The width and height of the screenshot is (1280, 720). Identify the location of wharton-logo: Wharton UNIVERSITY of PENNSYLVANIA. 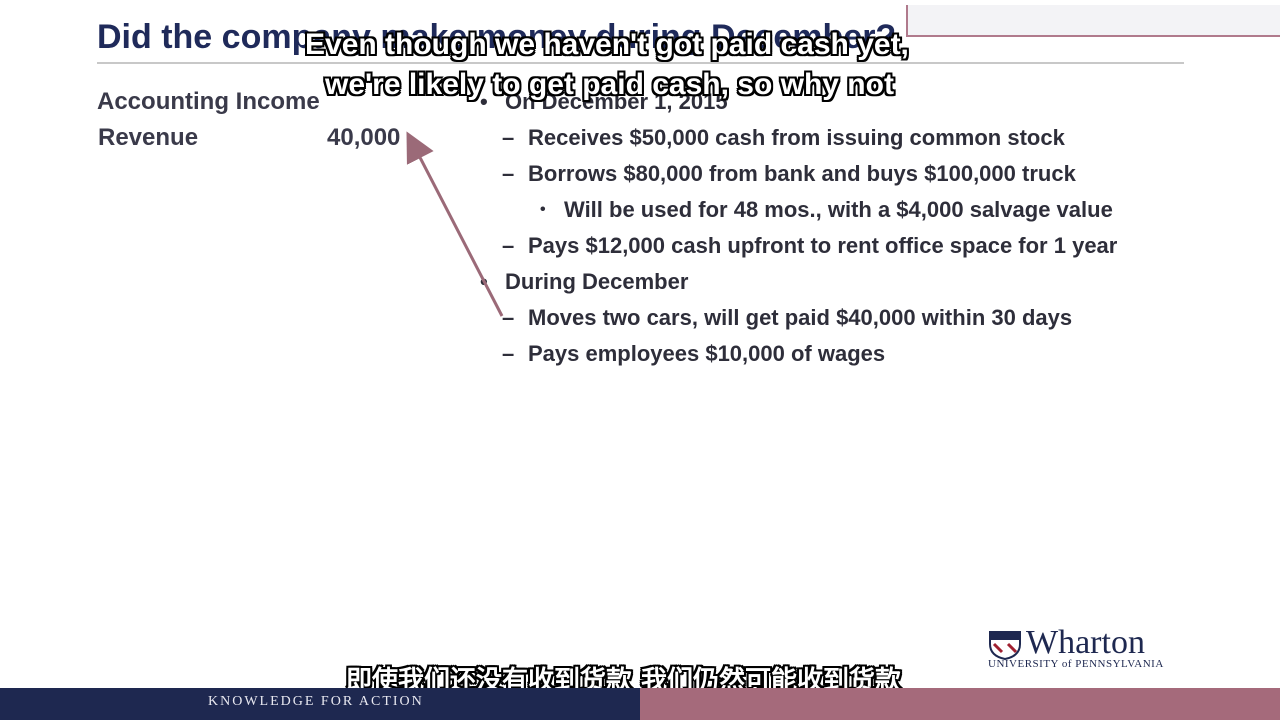
(1090, 648).